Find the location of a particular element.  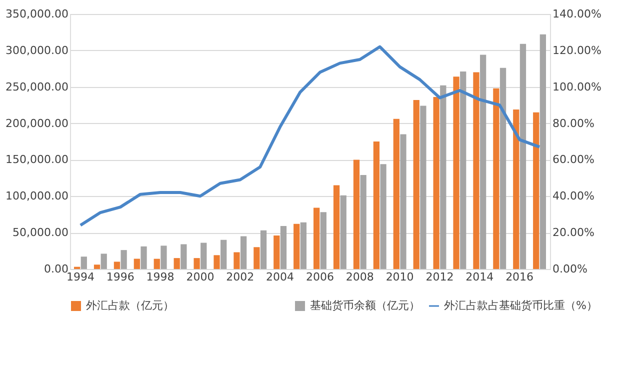

legend-label: 基础货币余额（亿元） is located at coordinates (365, 305).